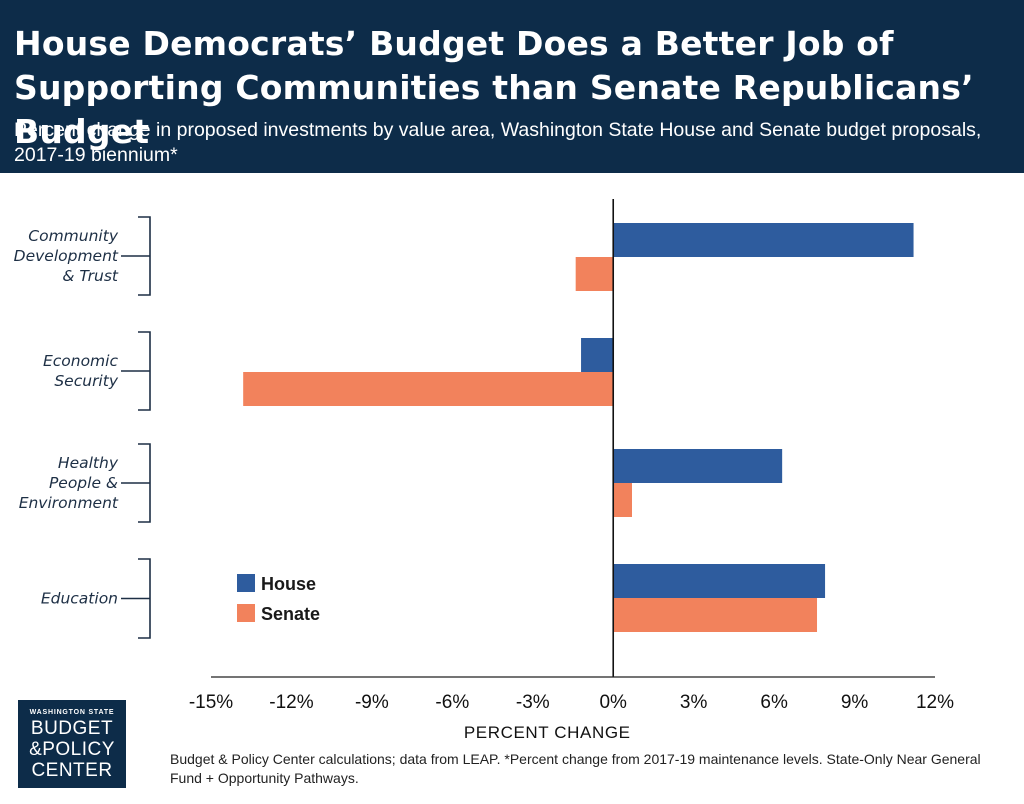 Image resolution: width=1024 pixels, height=804 pixels. I want to click on x-tick-label: -9%, so click(372, 702).